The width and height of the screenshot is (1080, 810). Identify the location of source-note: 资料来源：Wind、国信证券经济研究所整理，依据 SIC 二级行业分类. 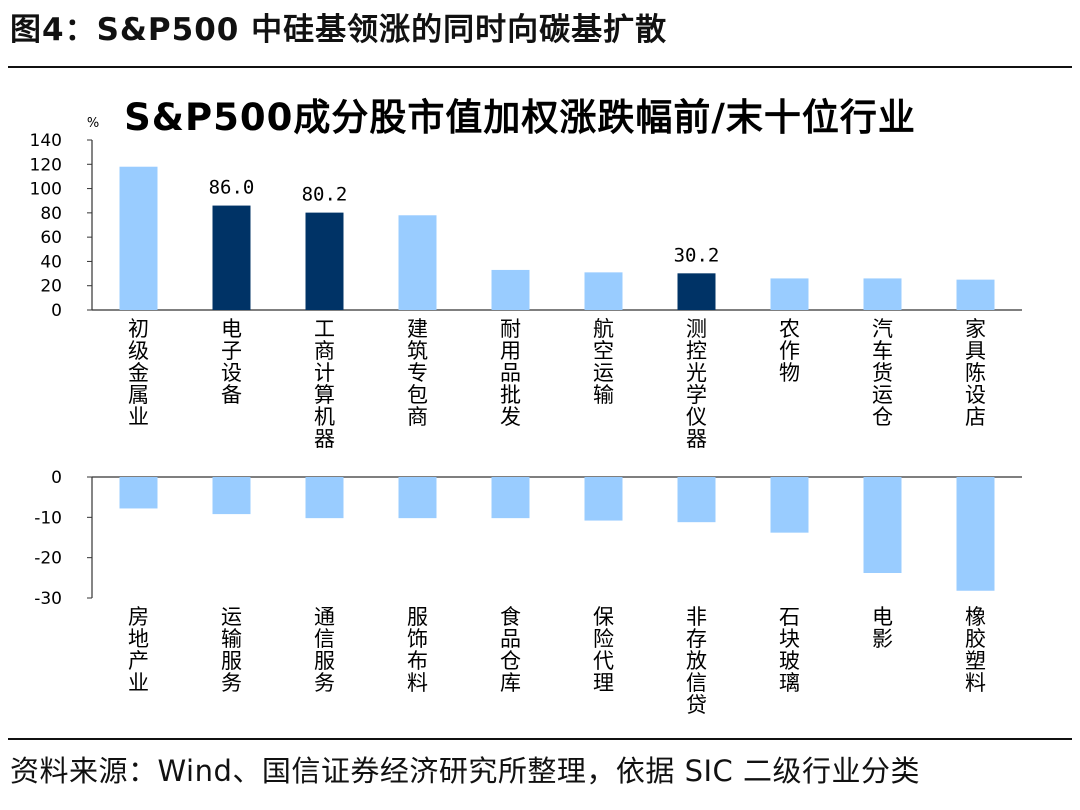
(465, 771).